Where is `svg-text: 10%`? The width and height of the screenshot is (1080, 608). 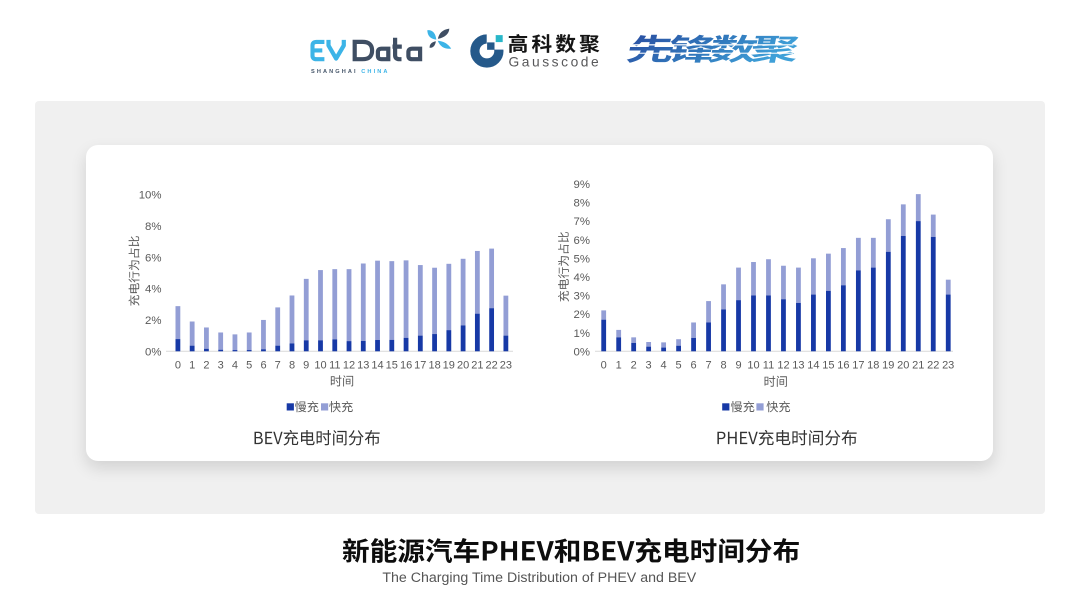
svg-text: 10% is located at coordinates (150, 196).